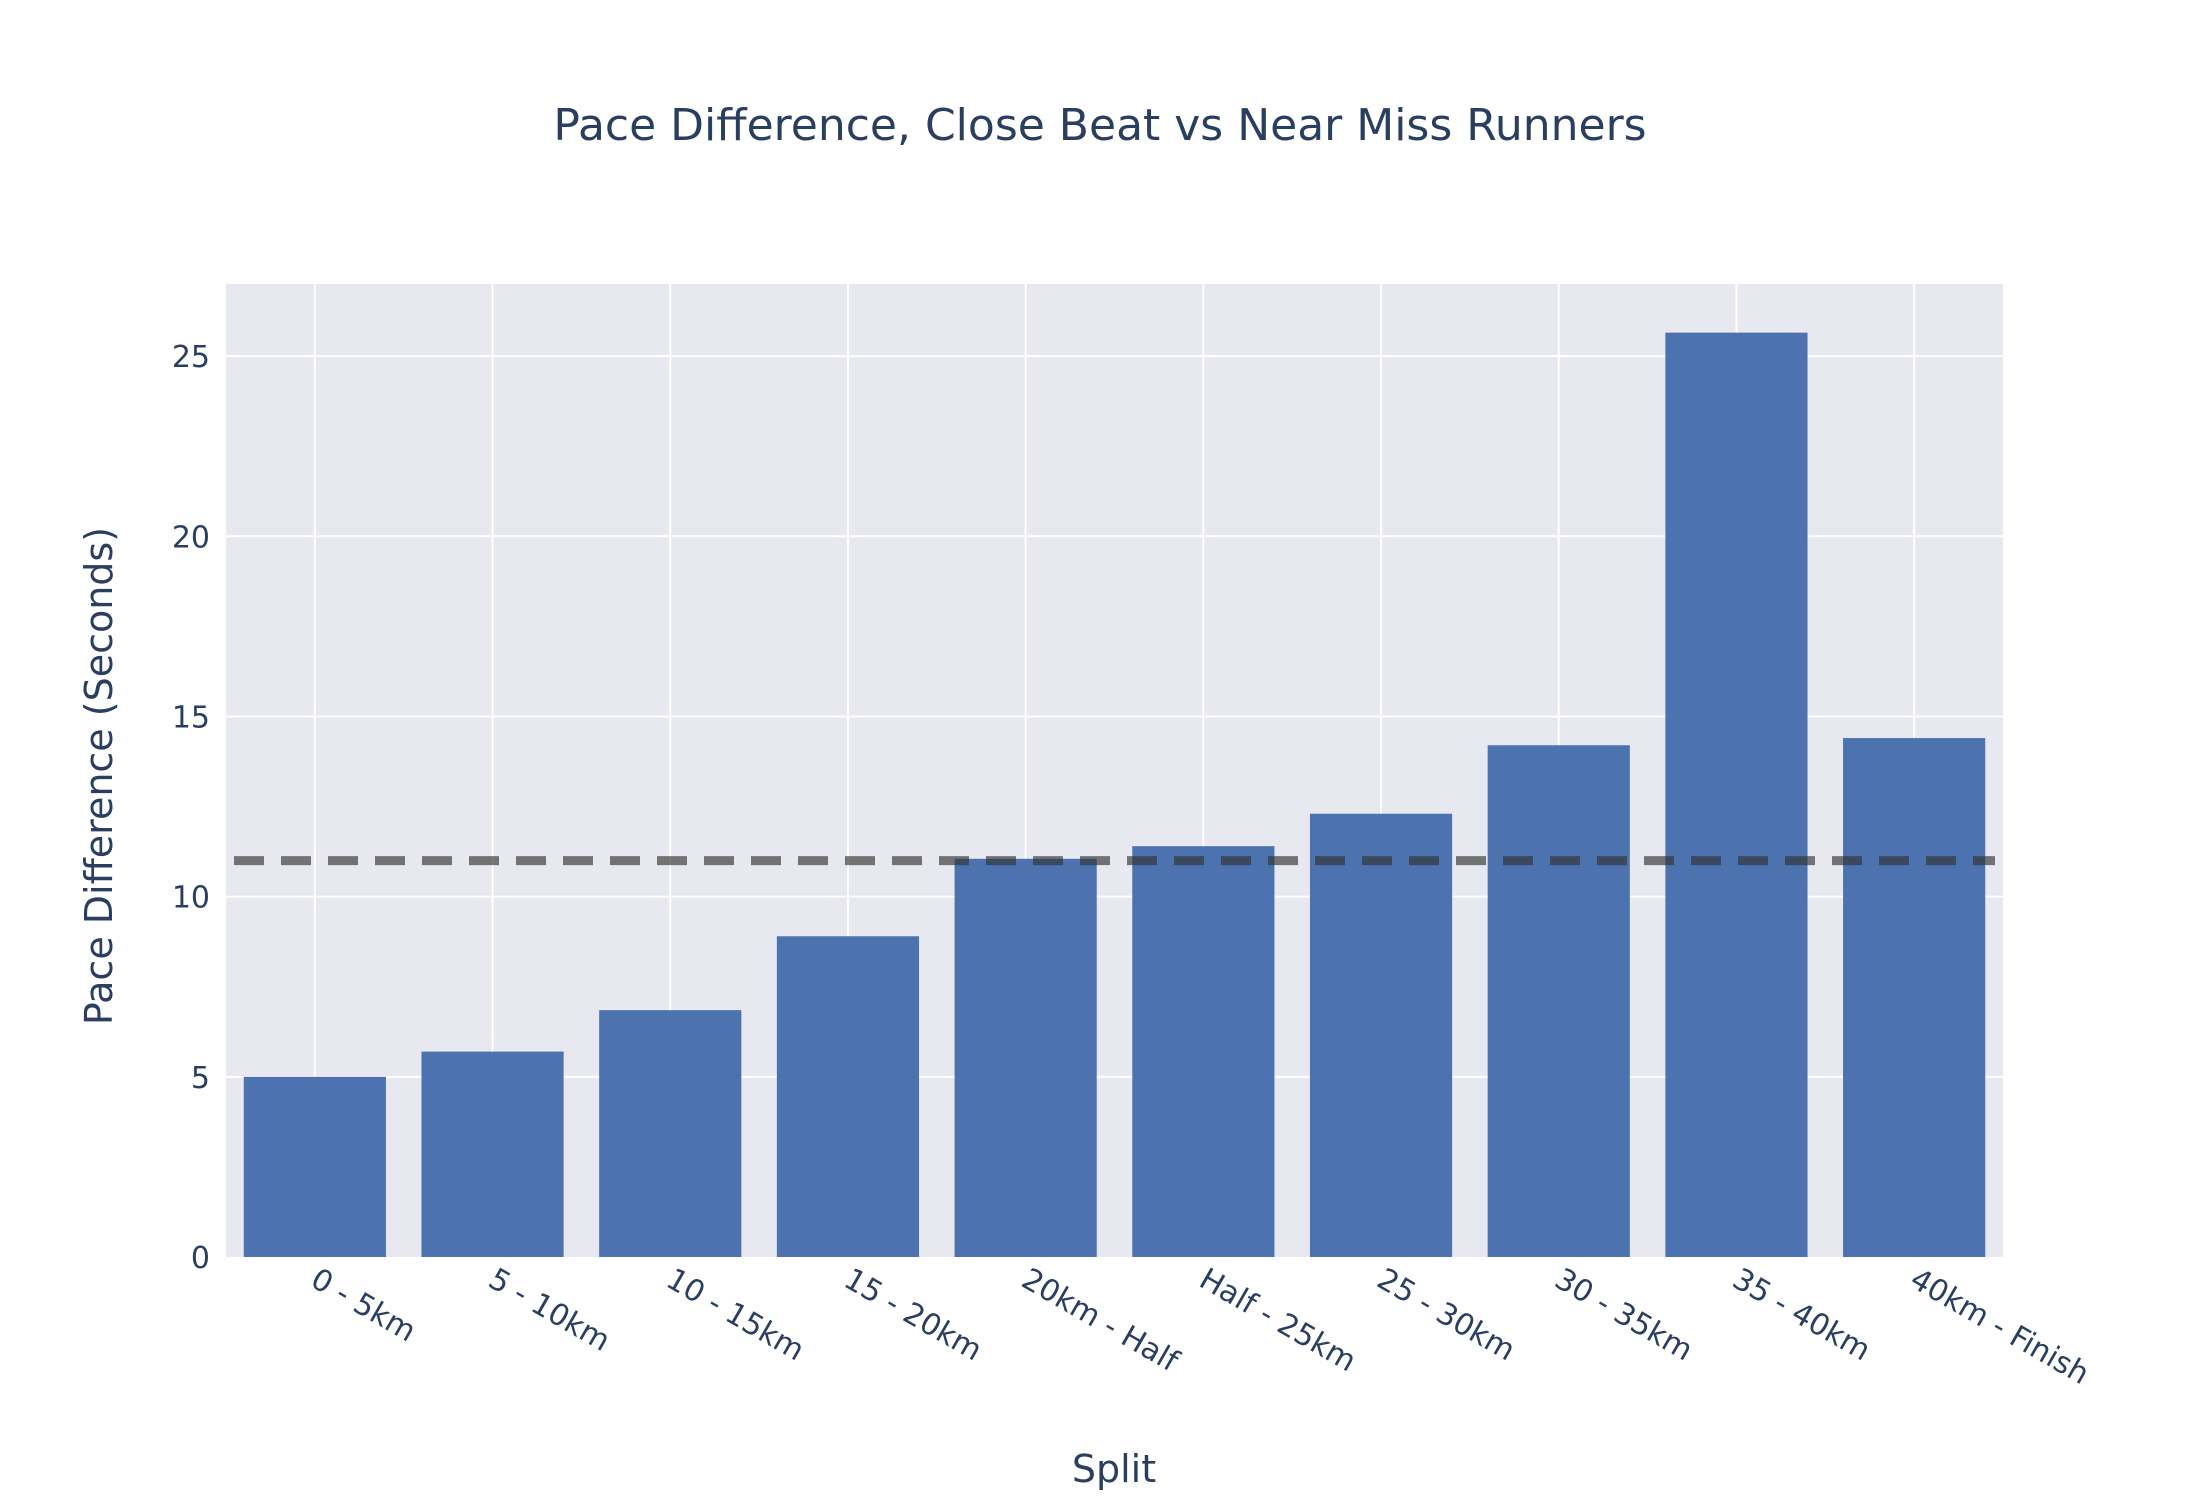 The width and height of the screenshot is (2200, 1500). I want to click on x-tick-label: 25 - 30km, so click(1446, 1315).